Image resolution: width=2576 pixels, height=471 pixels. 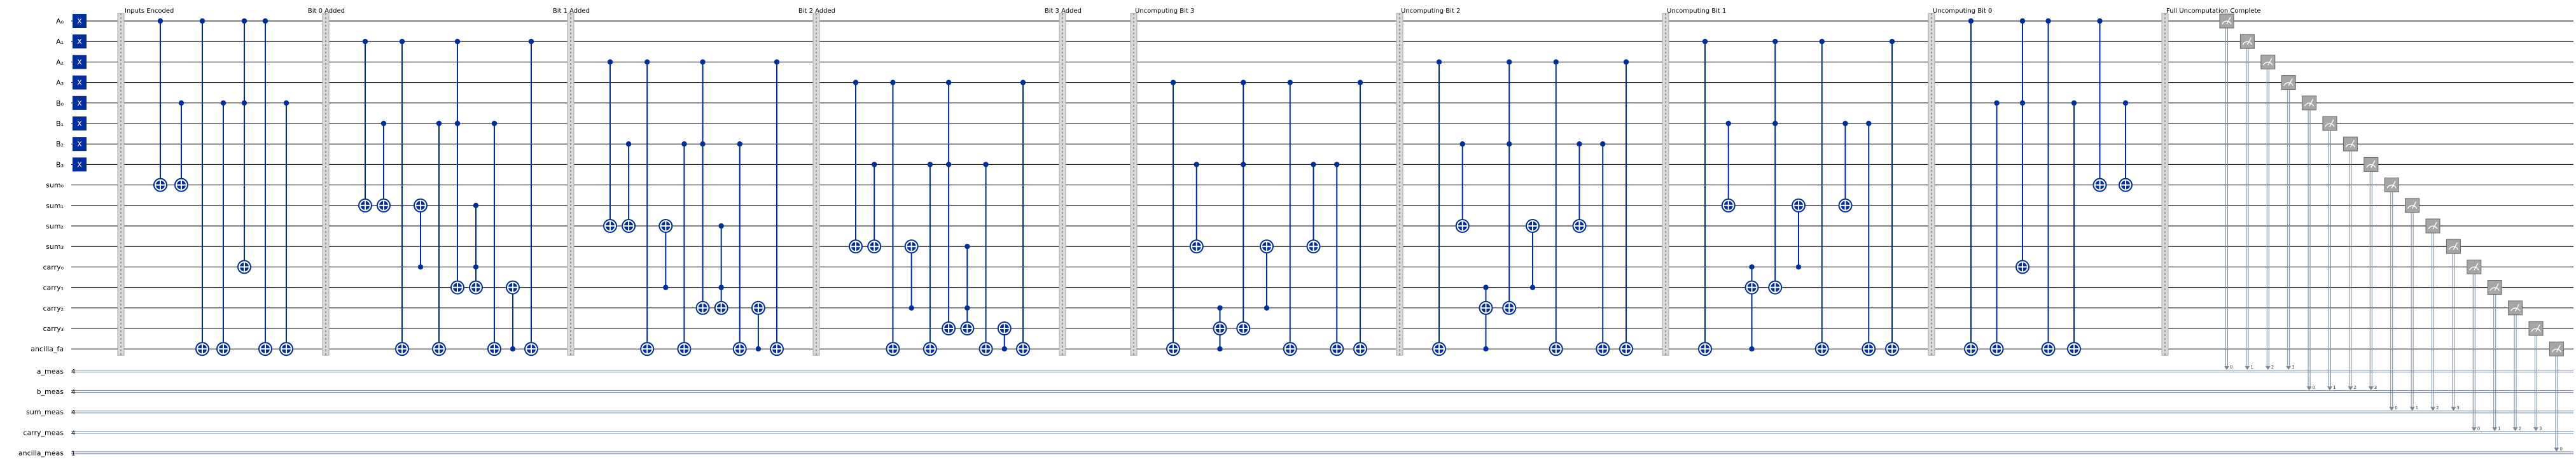 I want to click on section-label: Inputs Encoded, so click(x=149, y=11).